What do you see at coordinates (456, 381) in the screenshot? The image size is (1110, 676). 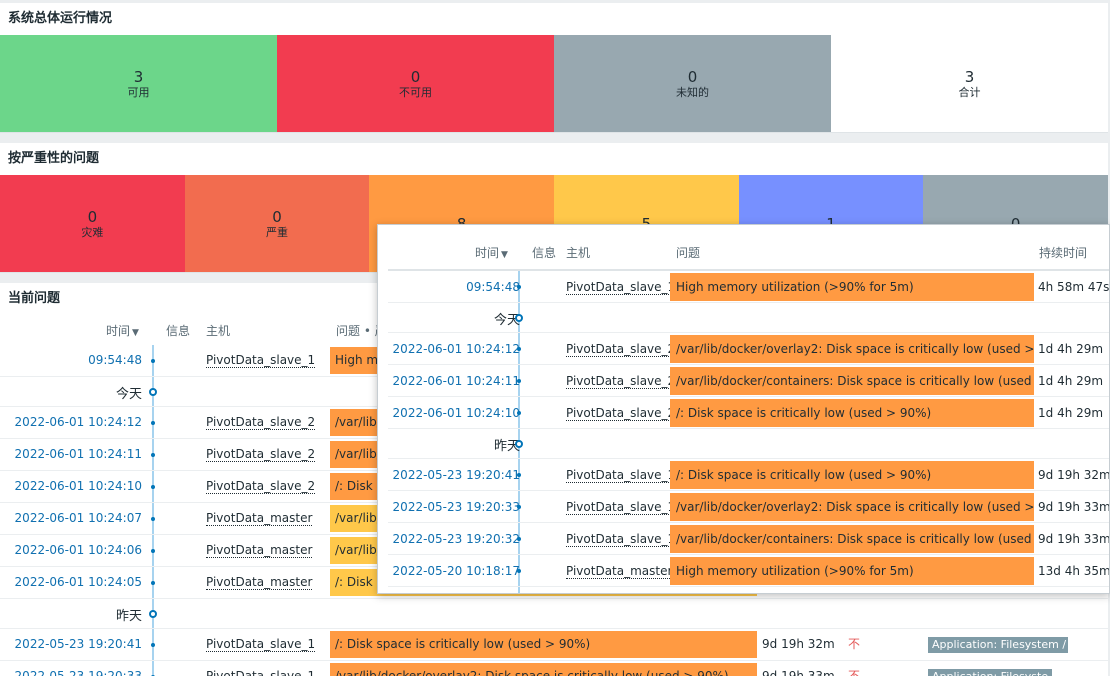 I see `popup-problem-time-link: 2022-06-01 10:24:11` at bounding box center [456, 381].